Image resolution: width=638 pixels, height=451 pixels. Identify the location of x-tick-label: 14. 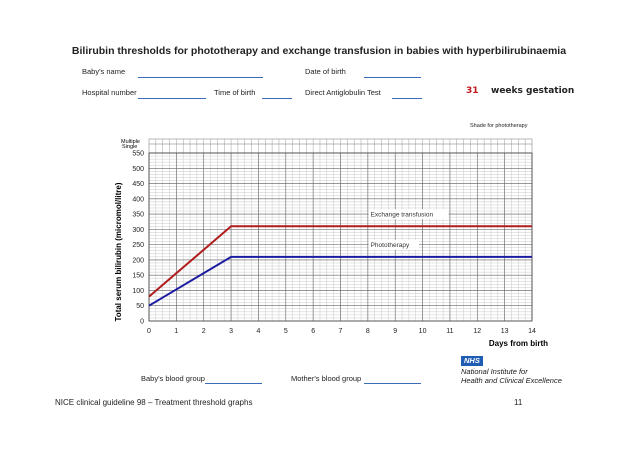
(532, 331).